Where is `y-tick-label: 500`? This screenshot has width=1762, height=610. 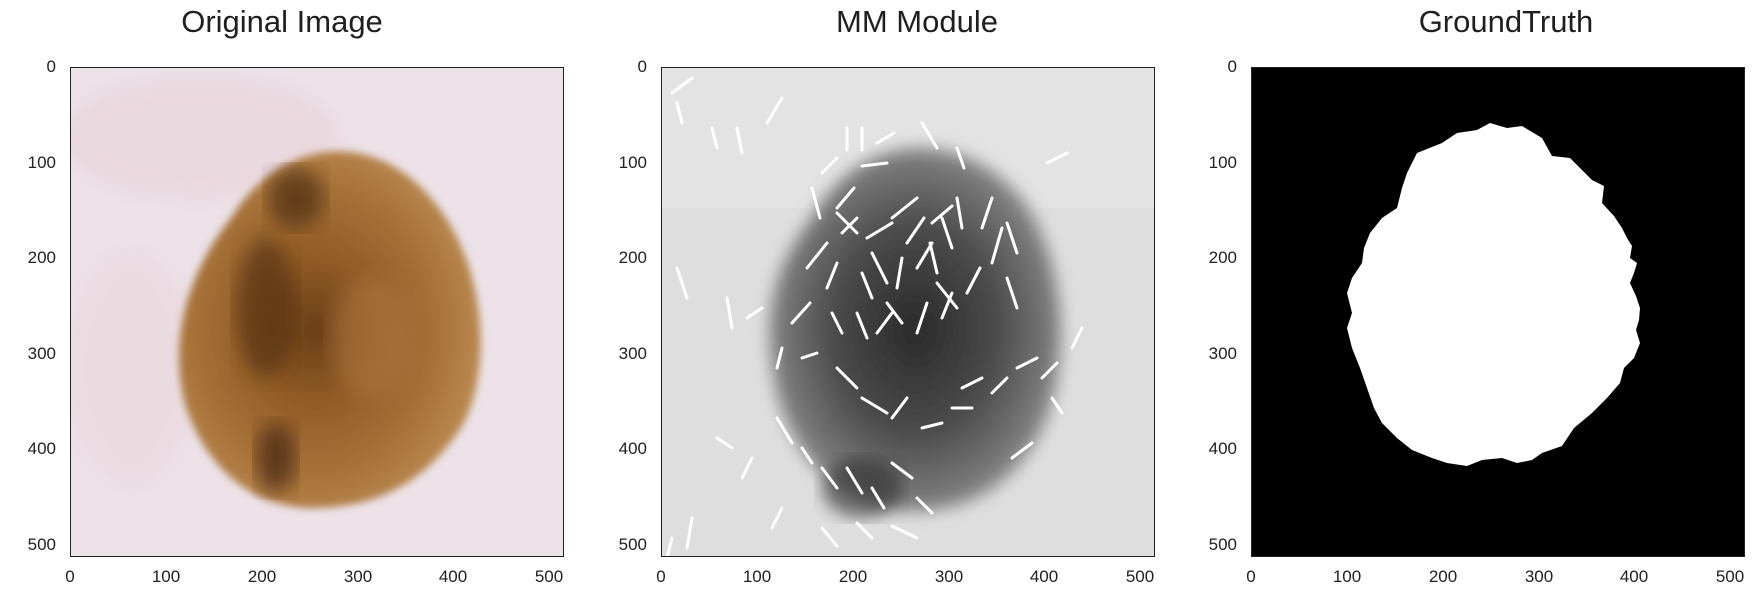 y-tick-label: 500 is located at coordinates (1222, 544).